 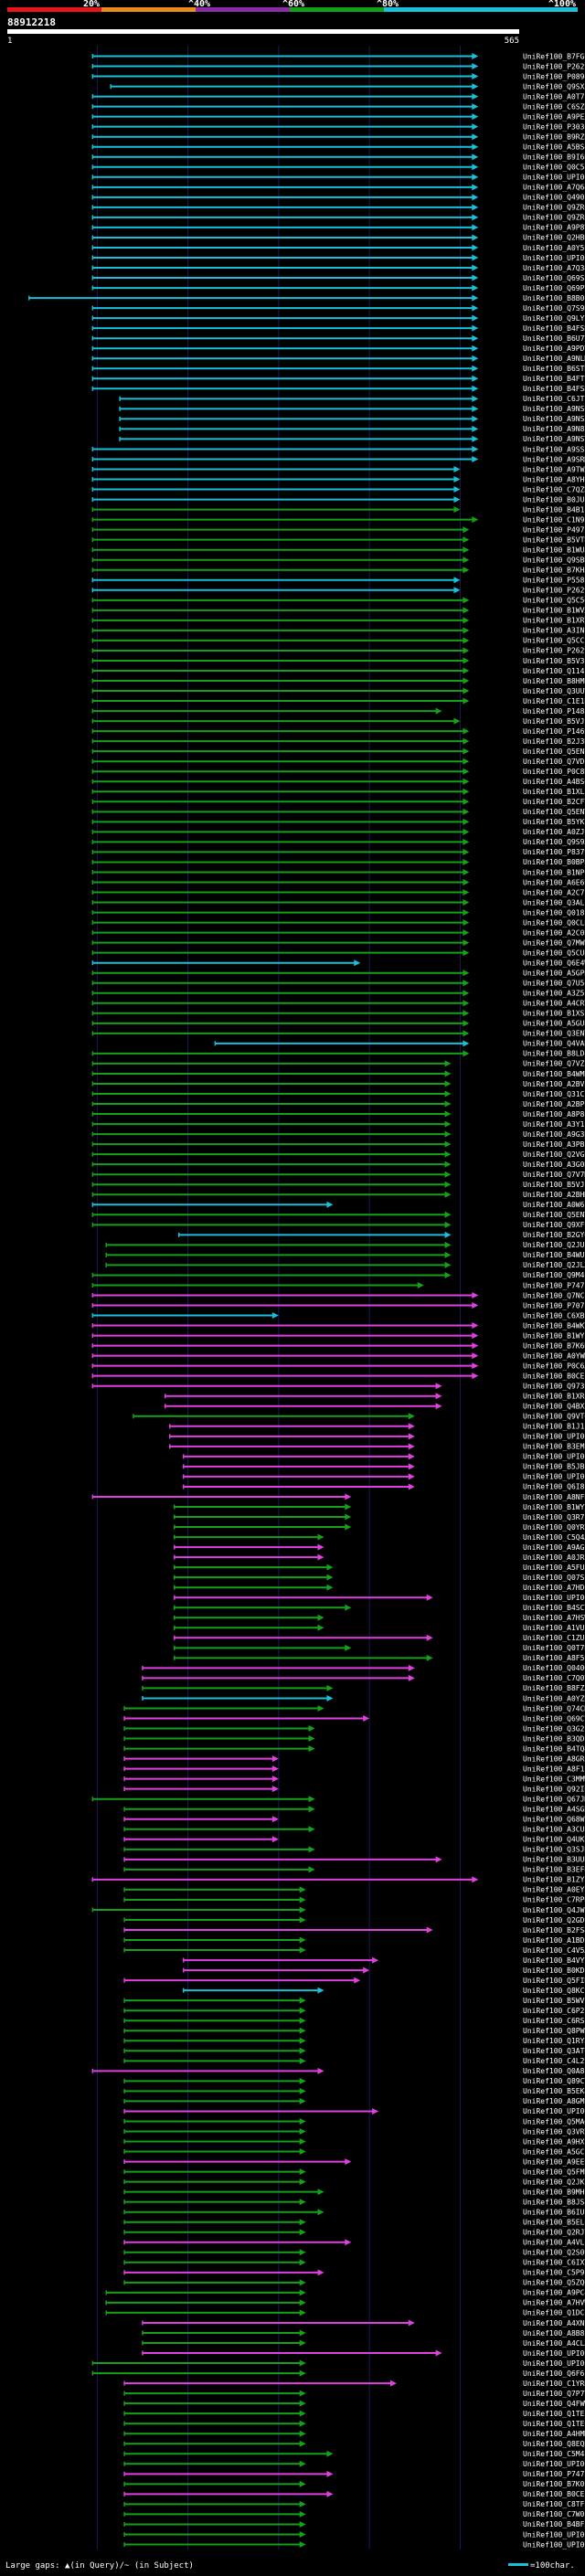 What do you see at coordinates (338, 681) in the screenshot?
I see `hit-row: UniRef100_B8HMR1` at bounding box center [338, 681].